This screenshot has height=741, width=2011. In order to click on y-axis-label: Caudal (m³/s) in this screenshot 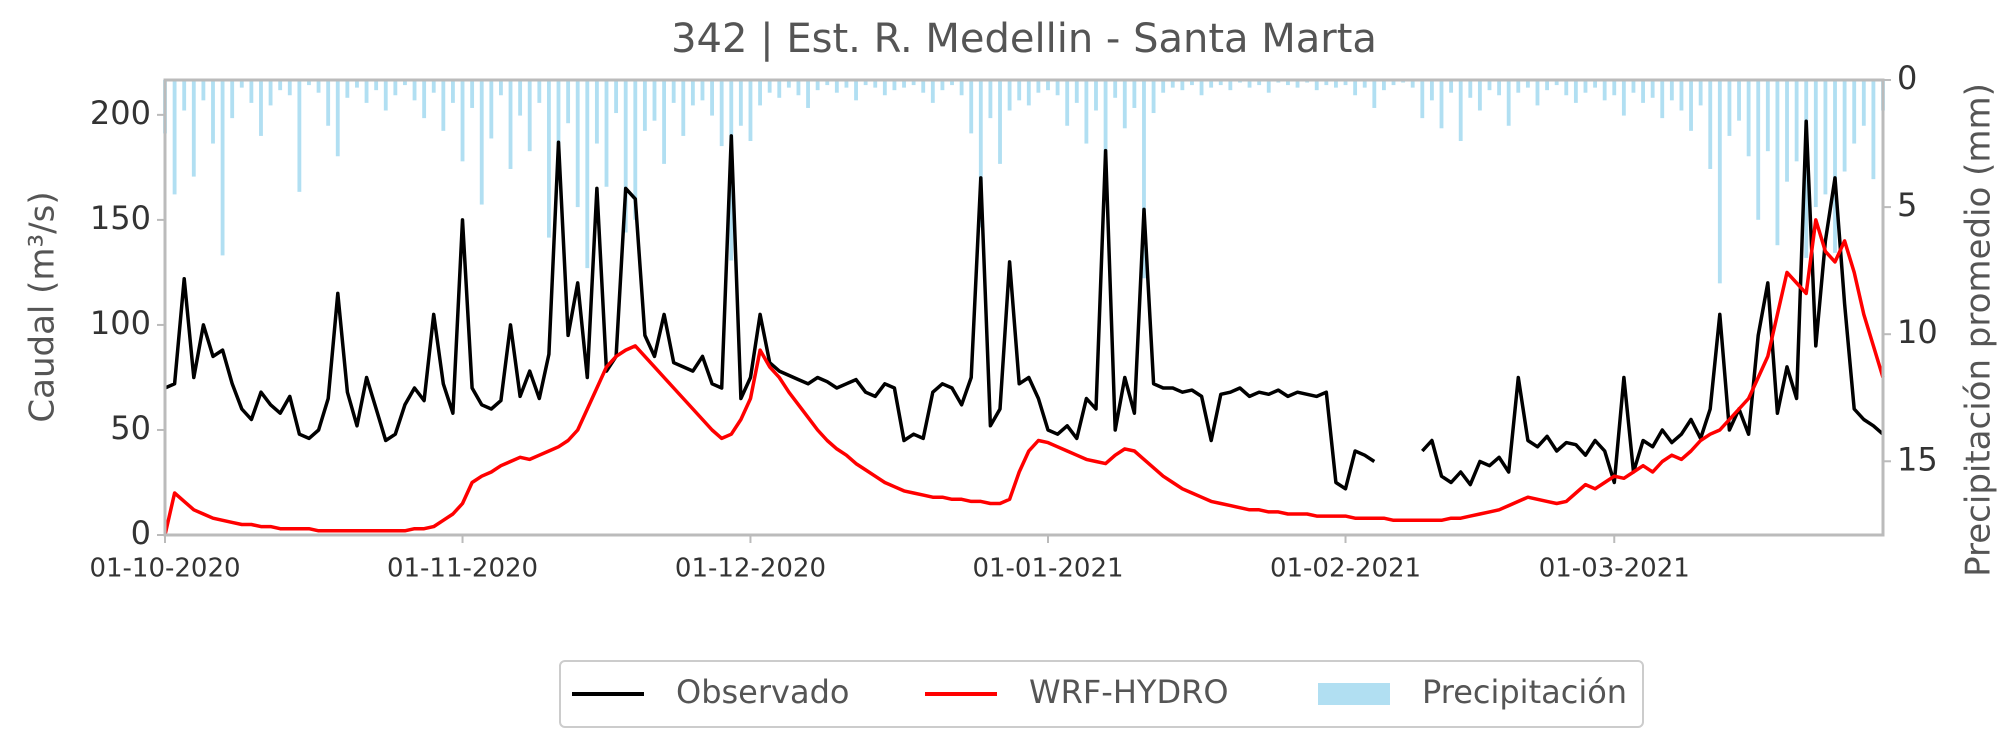, I will do `click(43, 306)`.